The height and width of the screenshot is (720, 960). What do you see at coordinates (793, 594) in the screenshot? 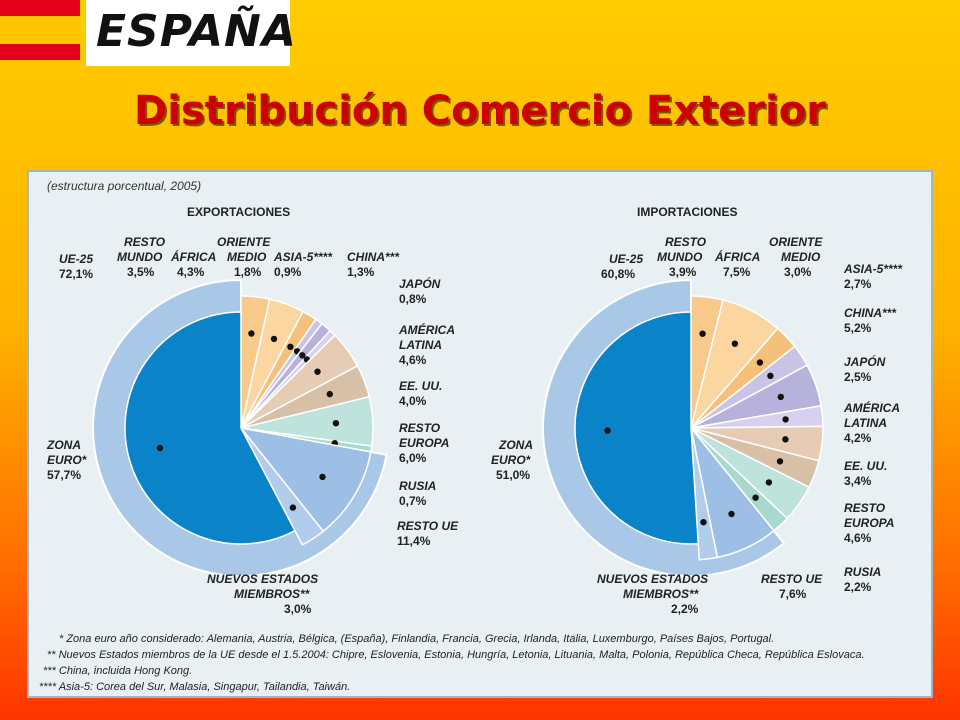
I see `import-label-restoue-value: 7,6%` at bounding box center [793, 594].